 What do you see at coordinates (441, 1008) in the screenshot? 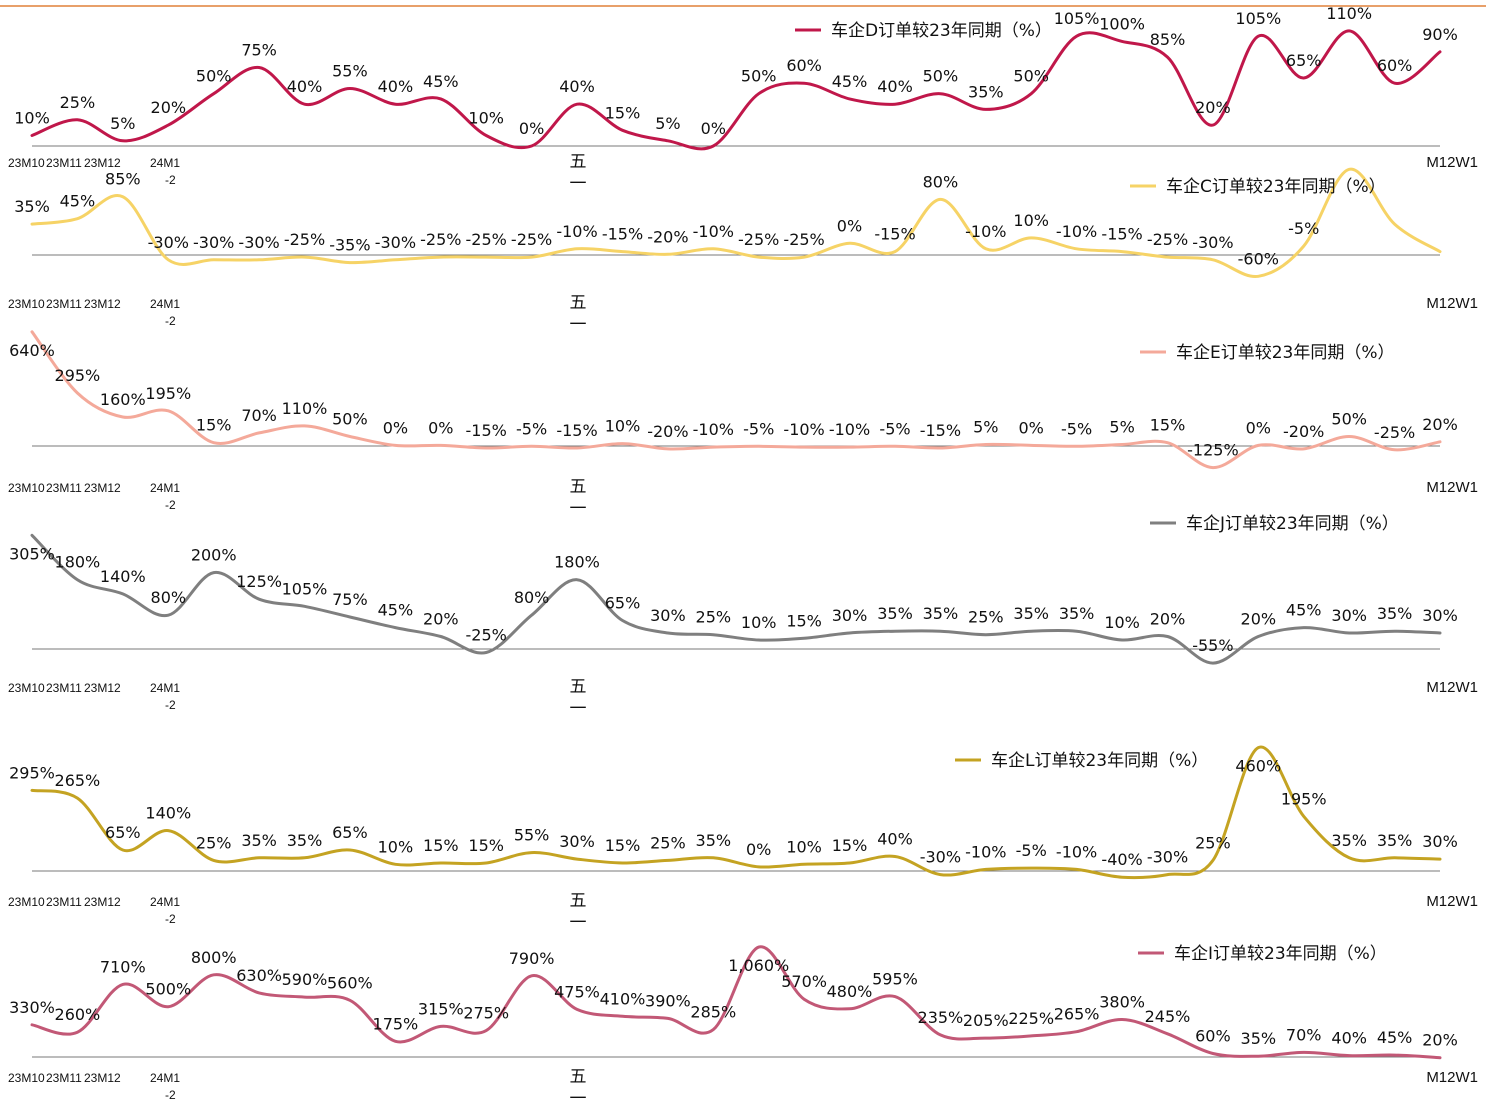
I see `data-label: 315%` at bounding box center [441, 1008].